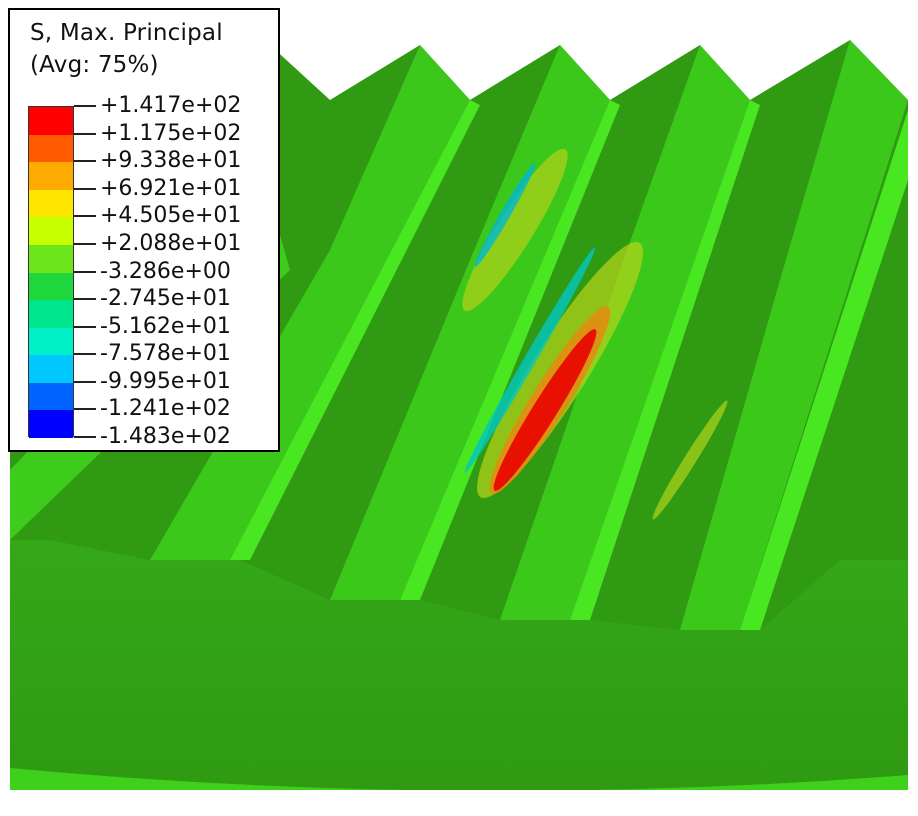 This screenshot has width=918, height=816. What do you see at coordinates (459, 779) in the screenshot?
I see `gear-rim-edge` at bounding box center [459, 779].